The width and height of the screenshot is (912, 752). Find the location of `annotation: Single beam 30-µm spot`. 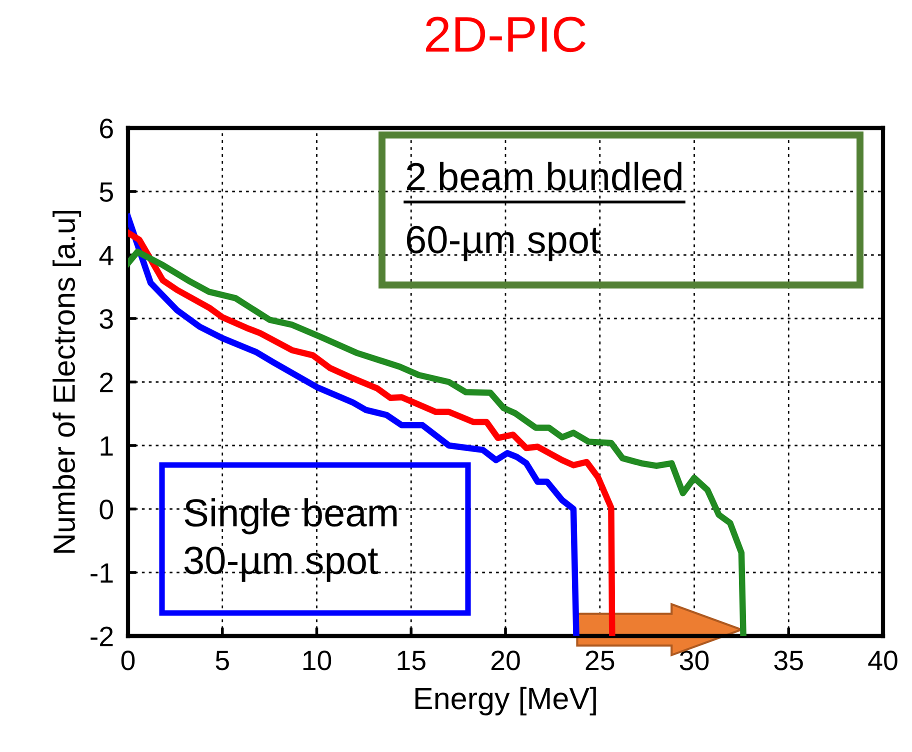

annotation: Single beam 30-µm spot is located at coordinates (290, 540).